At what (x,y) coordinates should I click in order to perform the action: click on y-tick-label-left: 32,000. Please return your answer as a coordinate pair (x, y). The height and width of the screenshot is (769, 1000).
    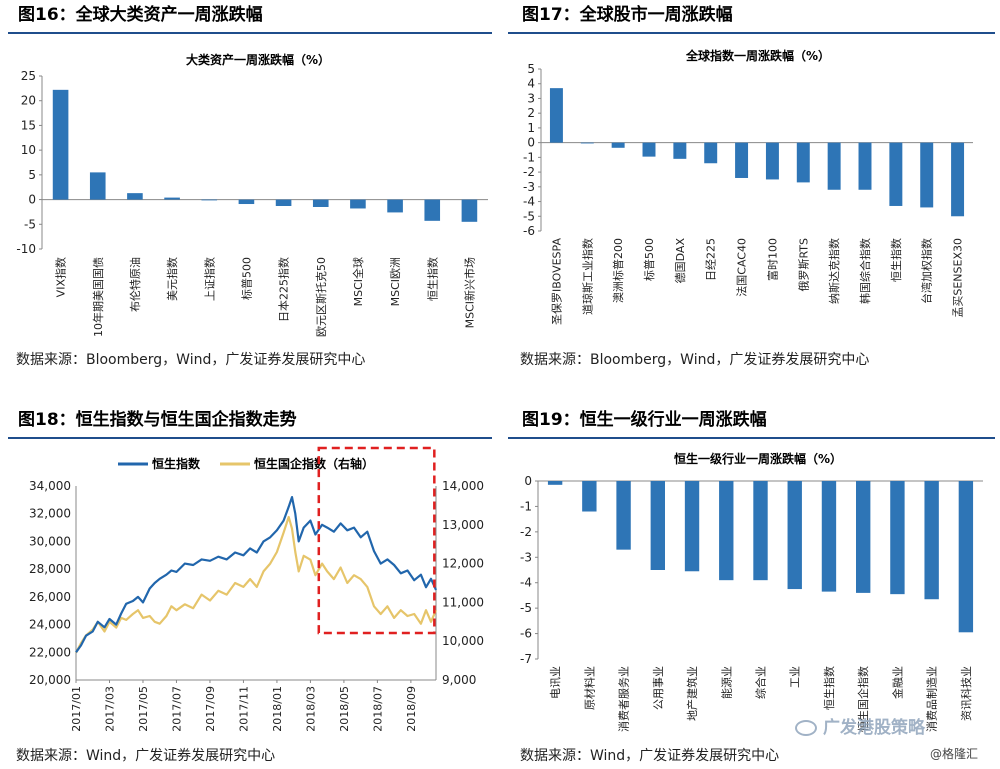
    Looking at the image, I should click on (50, 514).